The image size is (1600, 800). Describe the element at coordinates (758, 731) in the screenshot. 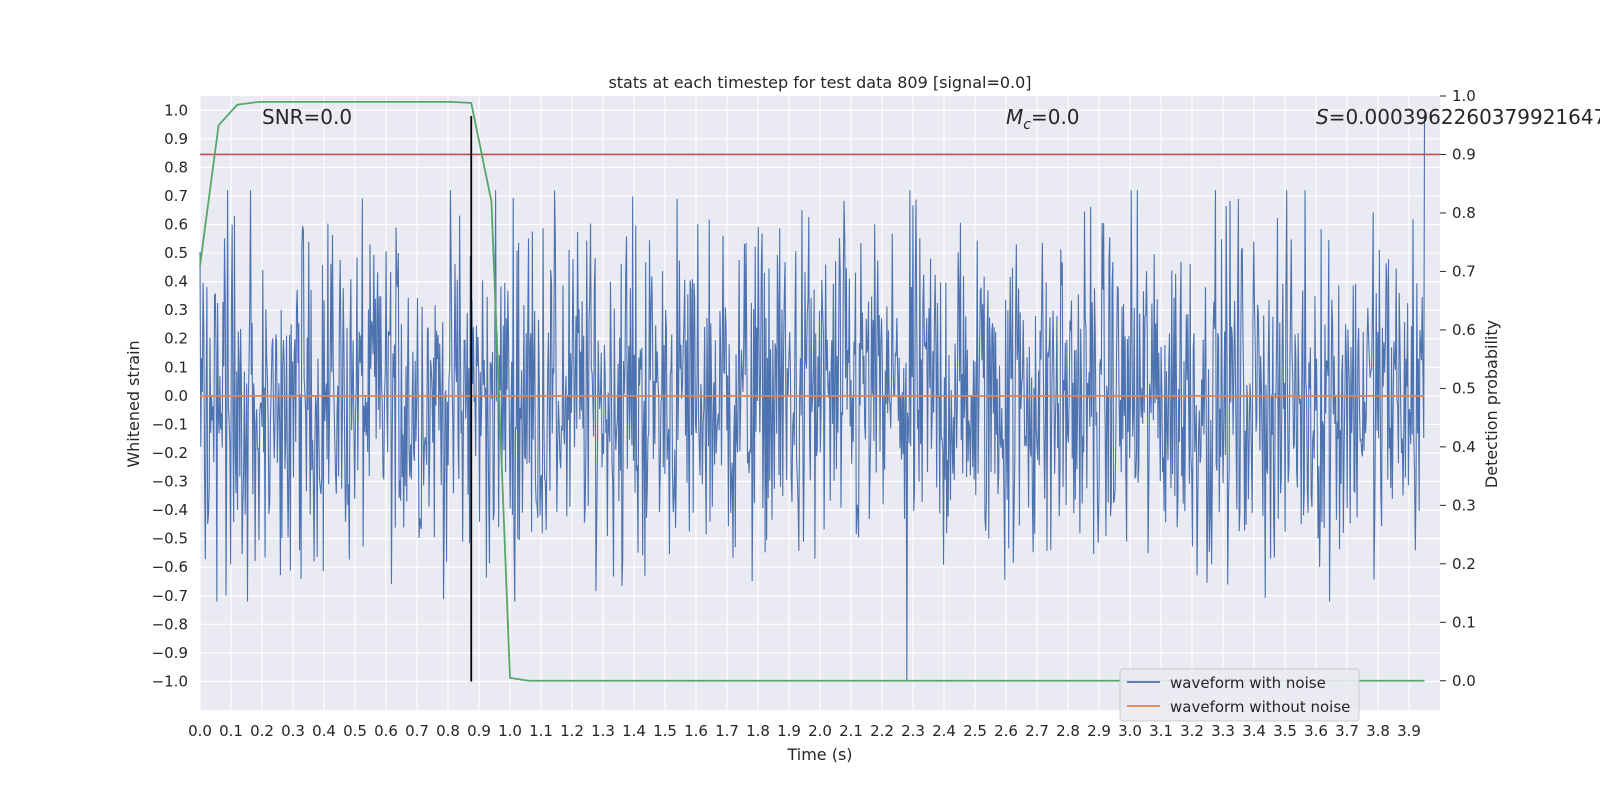

I see `x-tick-label: 1.8` at that location.